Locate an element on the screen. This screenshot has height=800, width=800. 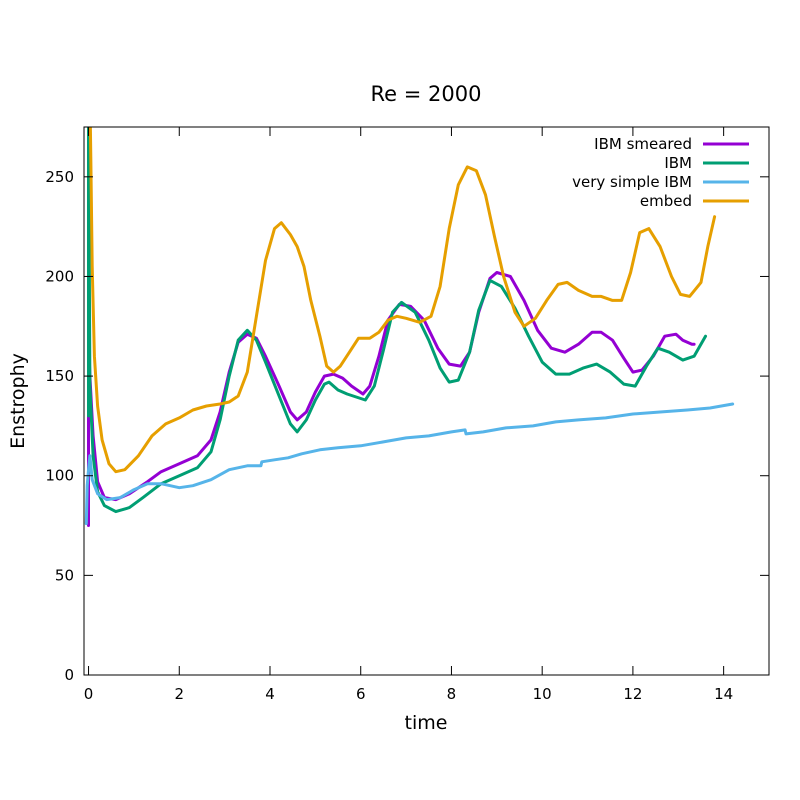
legend-label-very-simple-ibm: very simple IBM is located at coordinates (632, 182).